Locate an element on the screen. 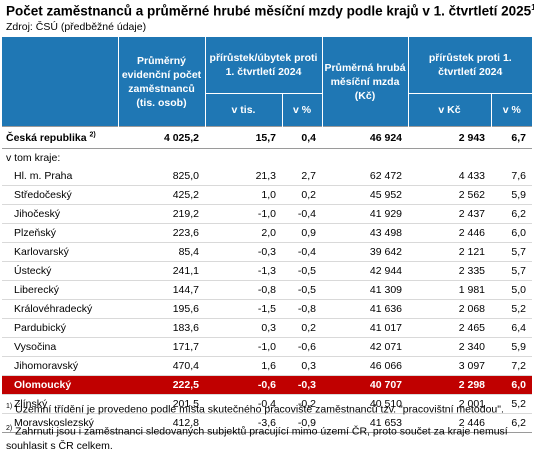 The width and height of the screenshot is (534, 457). cell-wage: 41 929 is located at coordinates (365, 214).